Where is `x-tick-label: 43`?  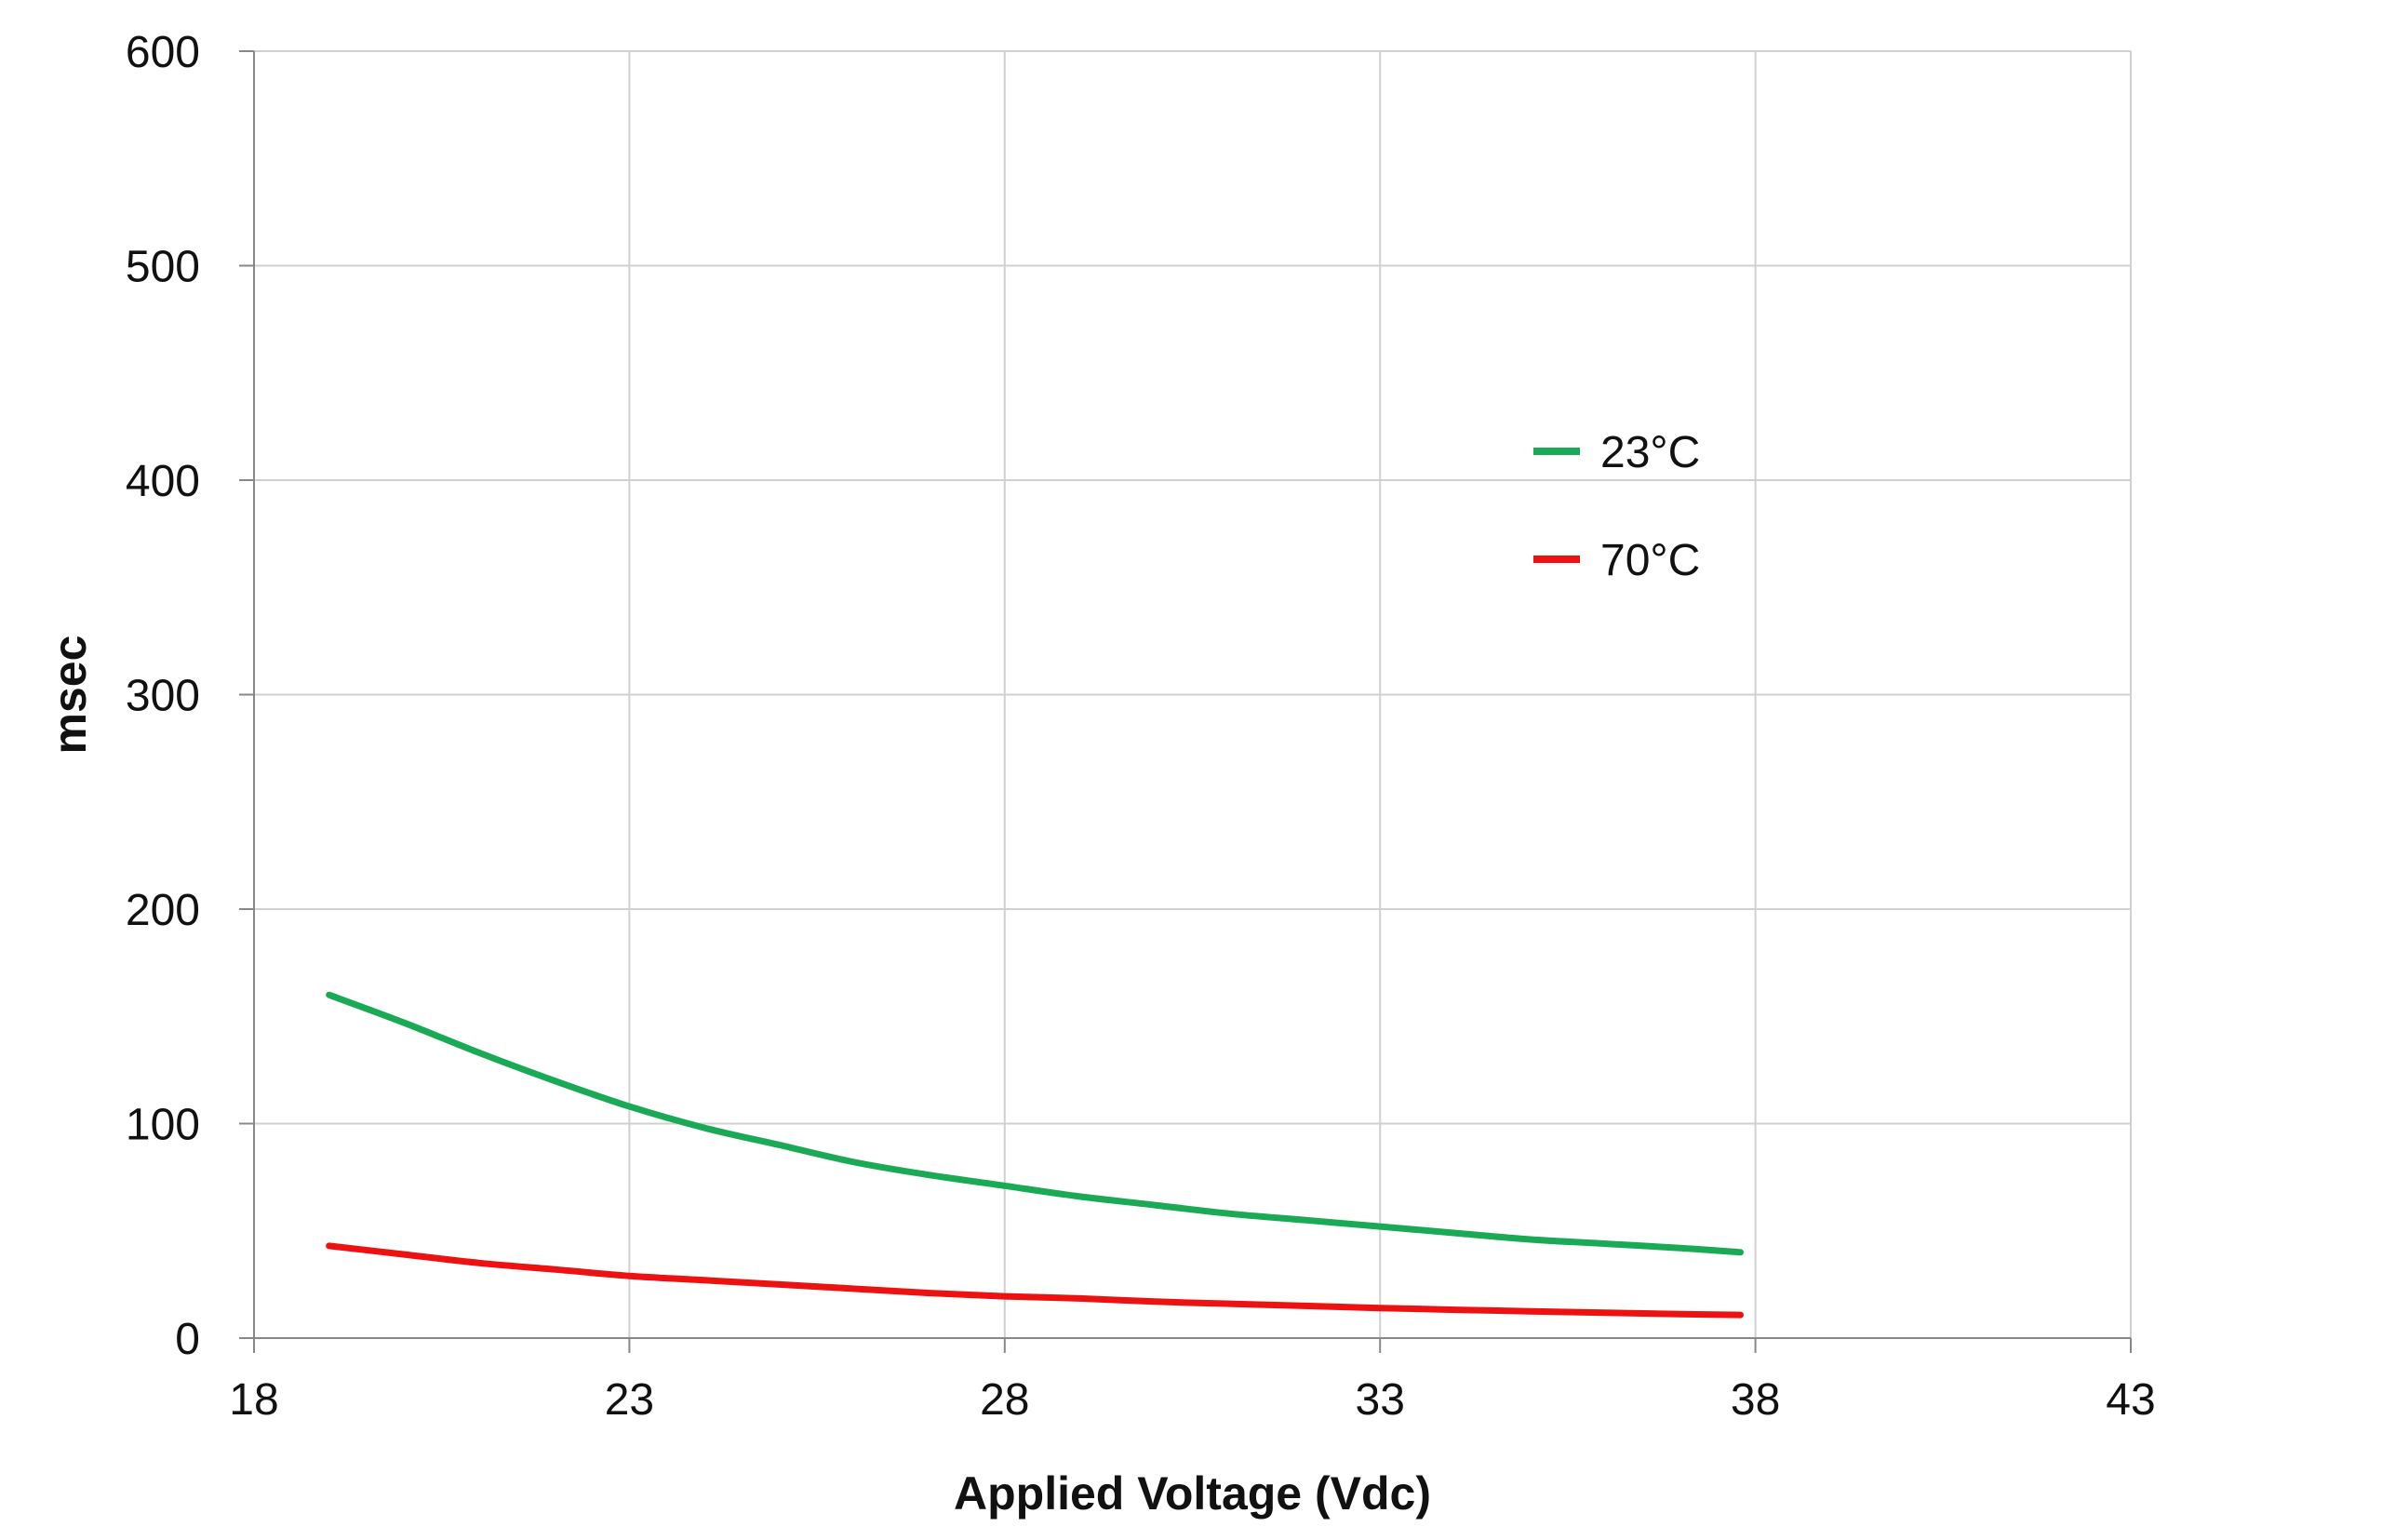 x-tick-label: 43 is located at coordinates (2130, 1400).